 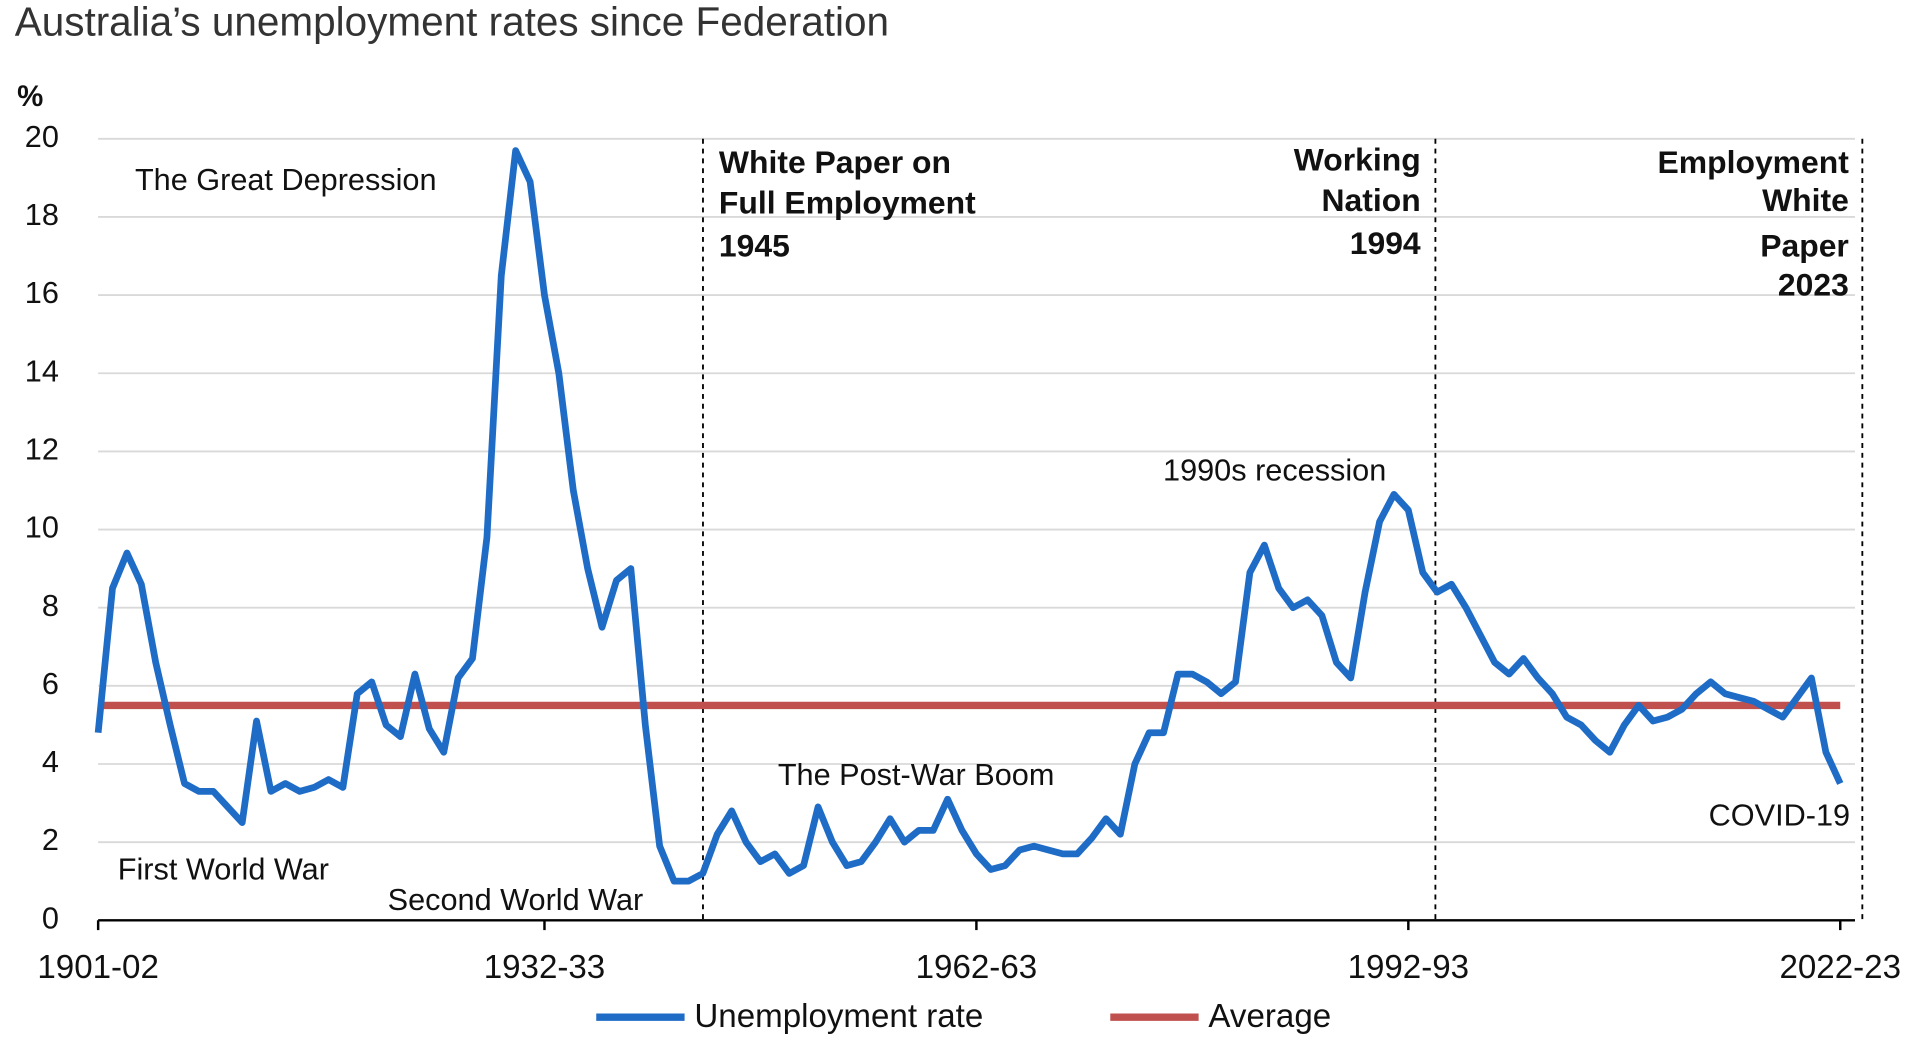 I want to click on annotation: The Great Depression, so click(x=286, y=180).